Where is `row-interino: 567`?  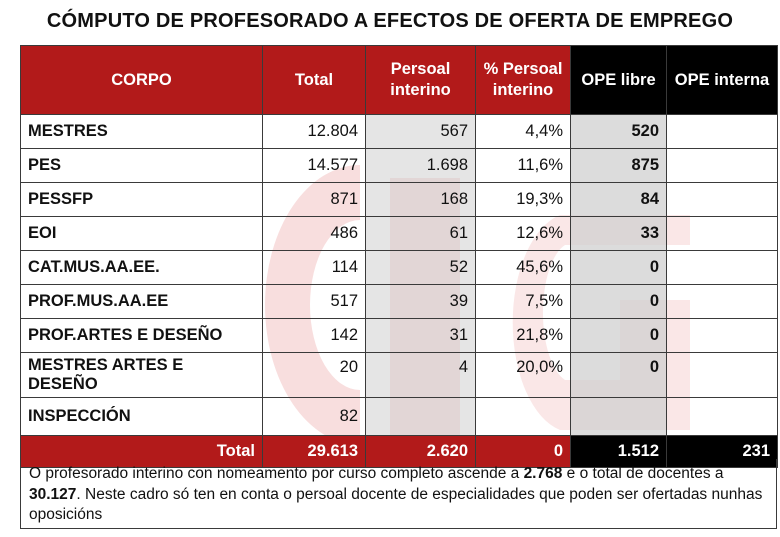 row-interino: 567 is located at coordinates (420, 131).